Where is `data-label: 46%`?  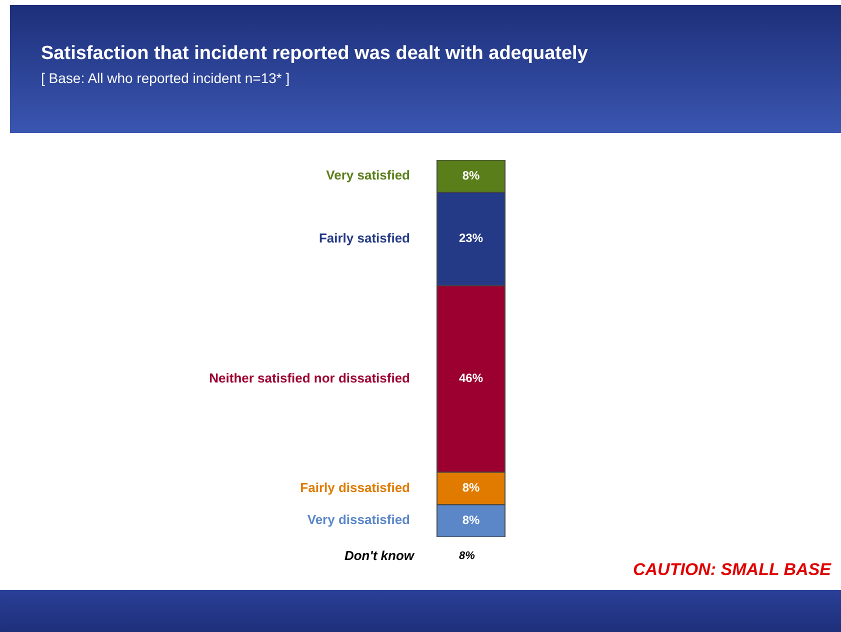
data-label: 46% is located at coordinates (471, 378).